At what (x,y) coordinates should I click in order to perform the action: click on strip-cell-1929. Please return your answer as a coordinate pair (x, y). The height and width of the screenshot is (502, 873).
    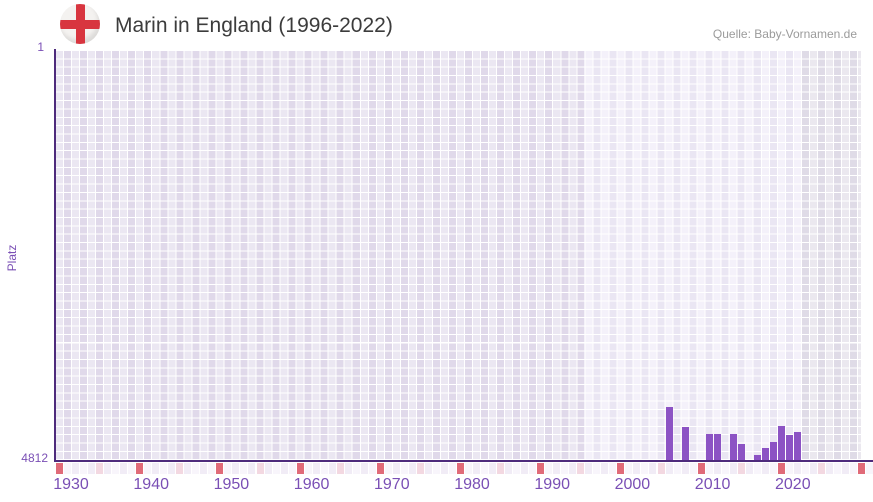
    Looking at the image, I should click on (68, 468).